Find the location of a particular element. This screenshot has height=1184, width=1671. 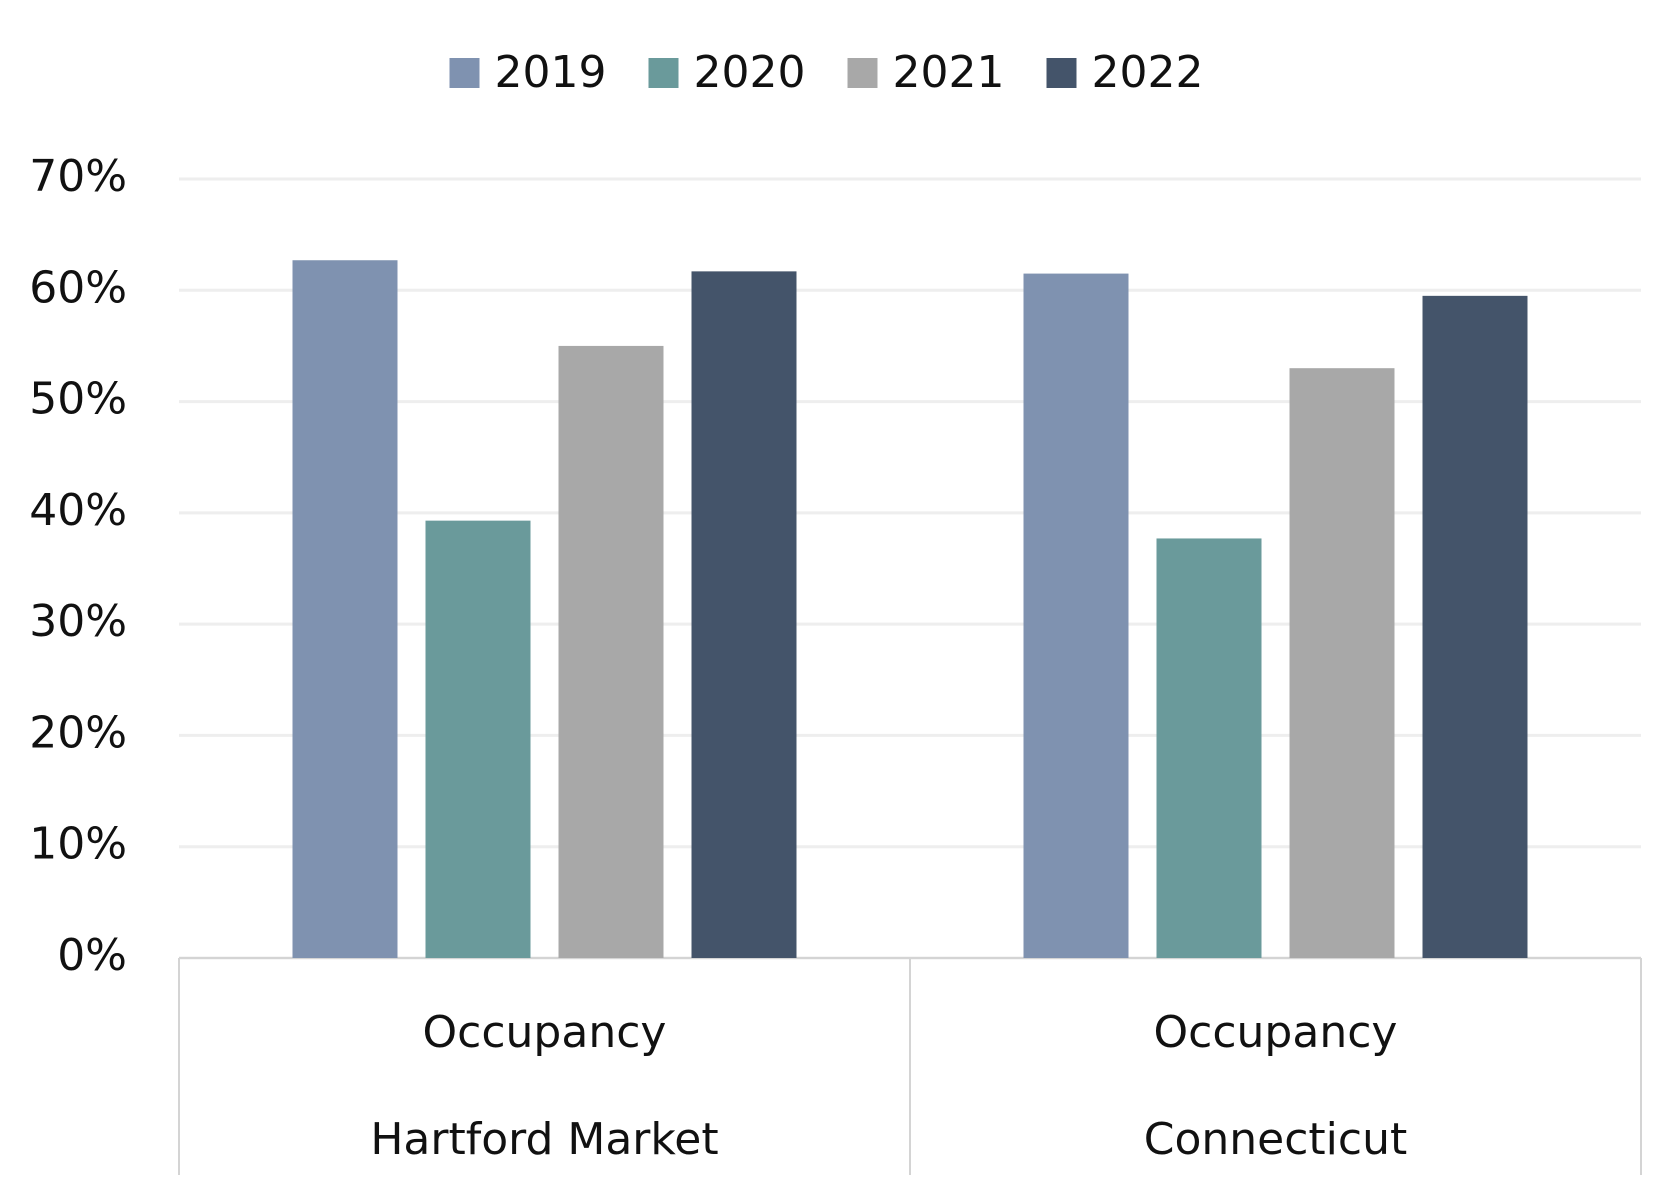

legend-label: 2020 is located at coordinates (750, 72).